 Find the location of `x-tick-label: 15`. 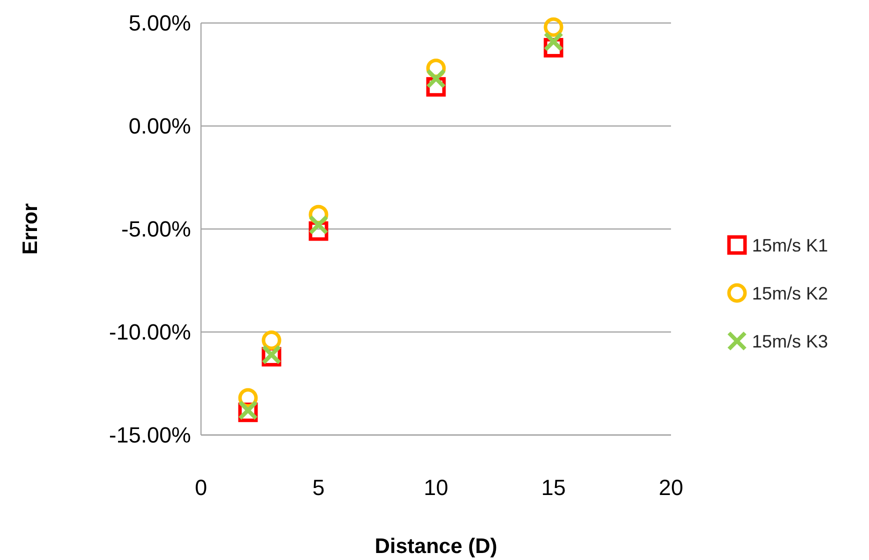

x-tick-label: 15 is located at coordinates (553, 487).